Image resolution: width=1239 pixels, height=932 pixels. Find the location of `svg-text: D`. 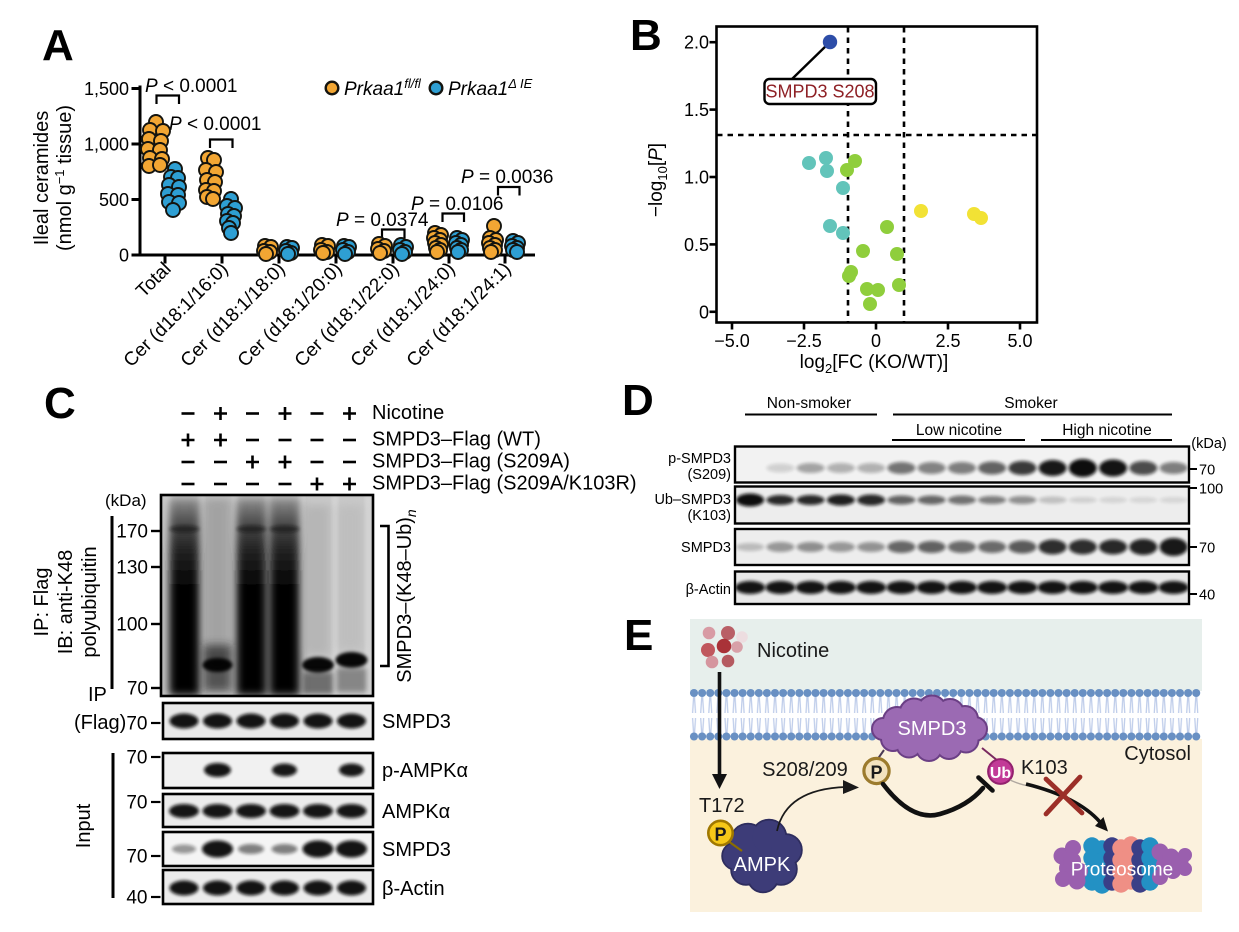

svg-text: D is located at coordinates (638, 400).